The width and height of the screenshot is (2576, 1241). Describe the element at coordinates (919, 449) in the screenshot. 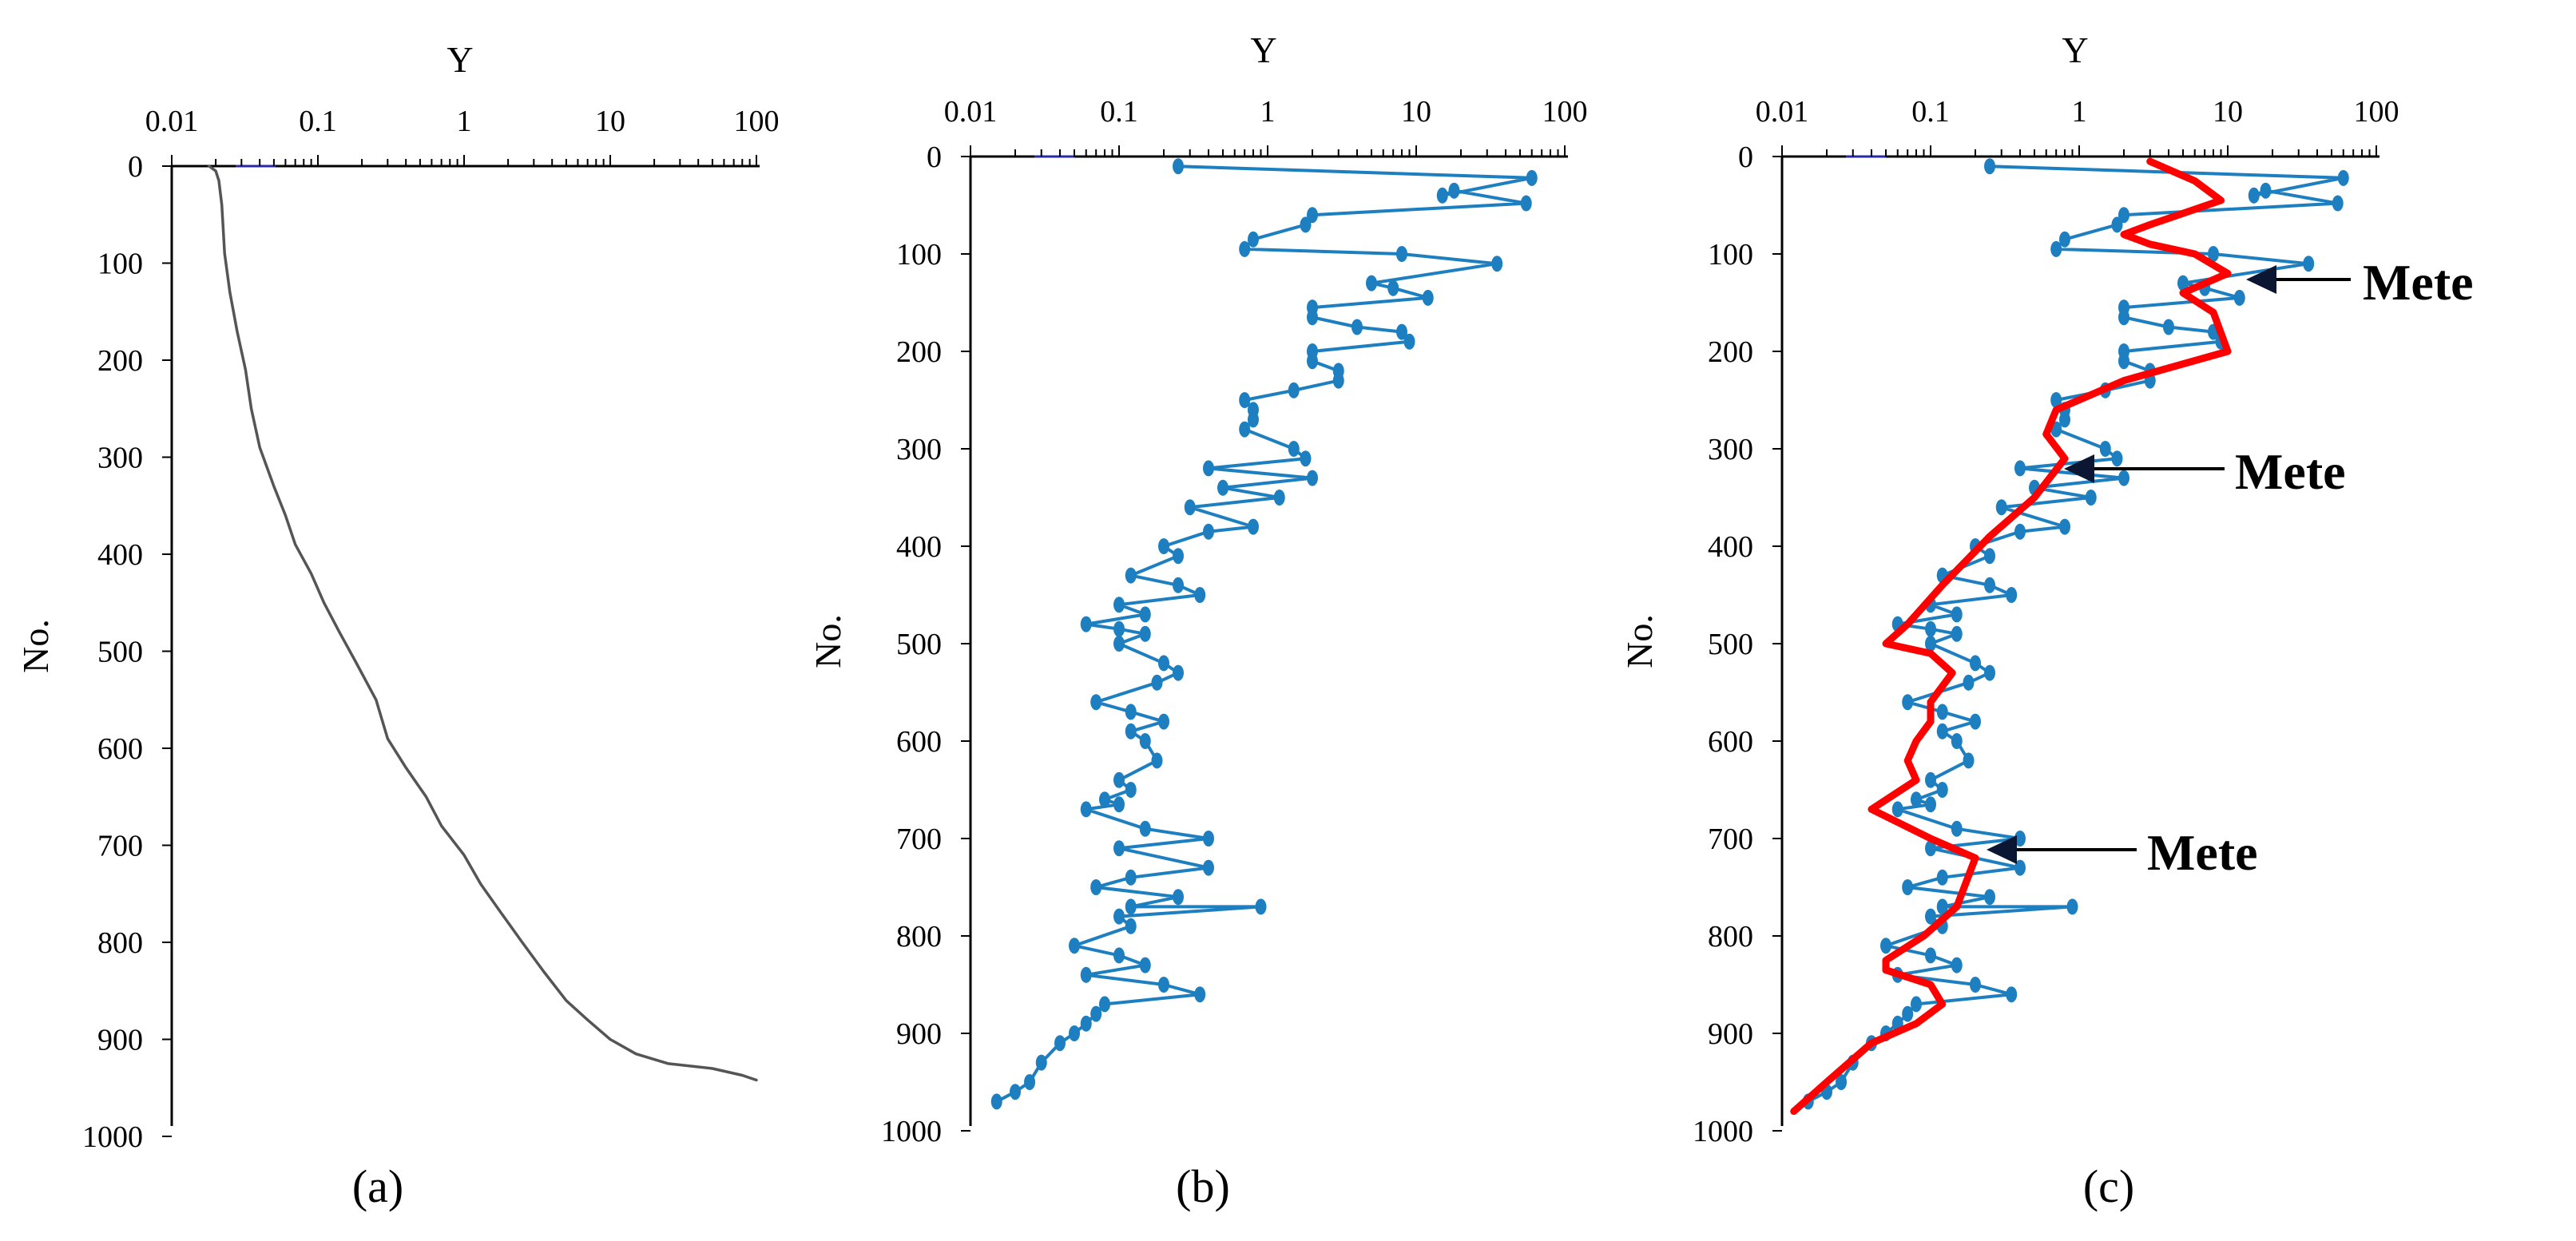

I see `y-tick-label: 300` at that location.